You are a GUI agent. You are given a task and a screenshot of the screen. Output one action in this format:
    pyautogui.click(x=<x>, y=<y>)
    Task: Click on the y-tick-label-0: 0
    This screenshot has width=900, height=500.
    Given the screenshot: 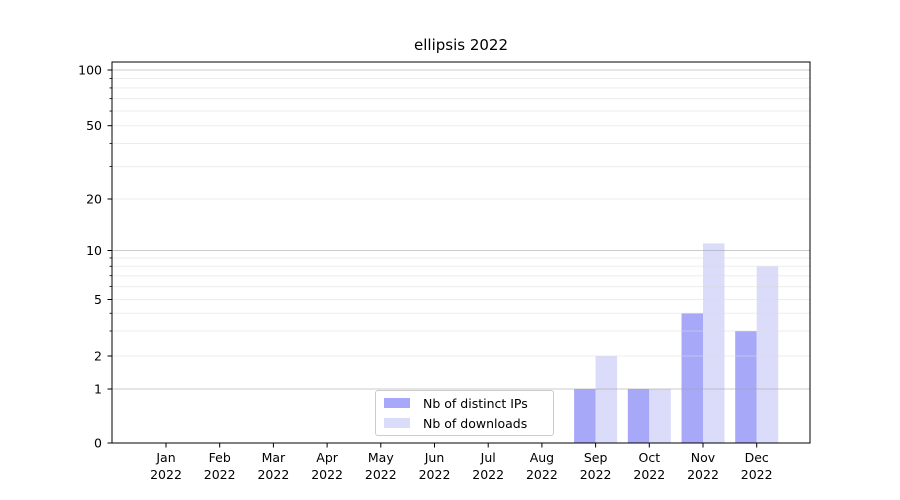 What is the action you would take?
    pyautogui.click(x=98, y=442)
    